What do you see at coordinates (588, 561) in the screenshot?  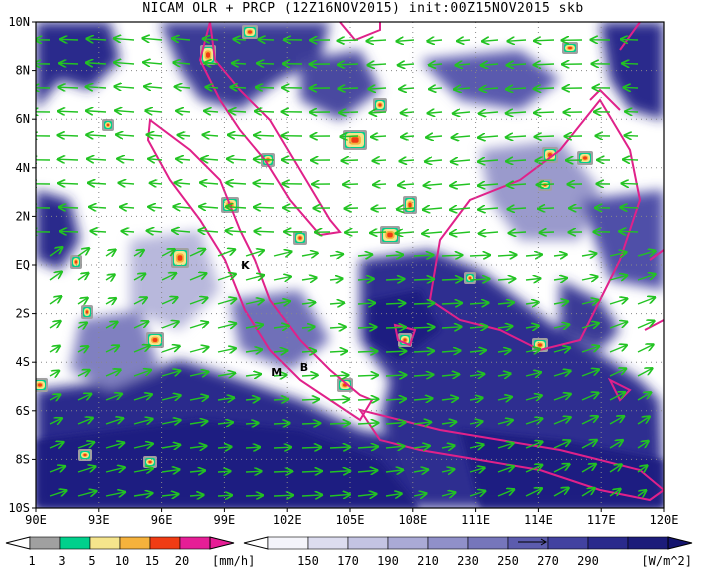 I see `olr-colorbar-label: 290` at bounding box center [588, 561].